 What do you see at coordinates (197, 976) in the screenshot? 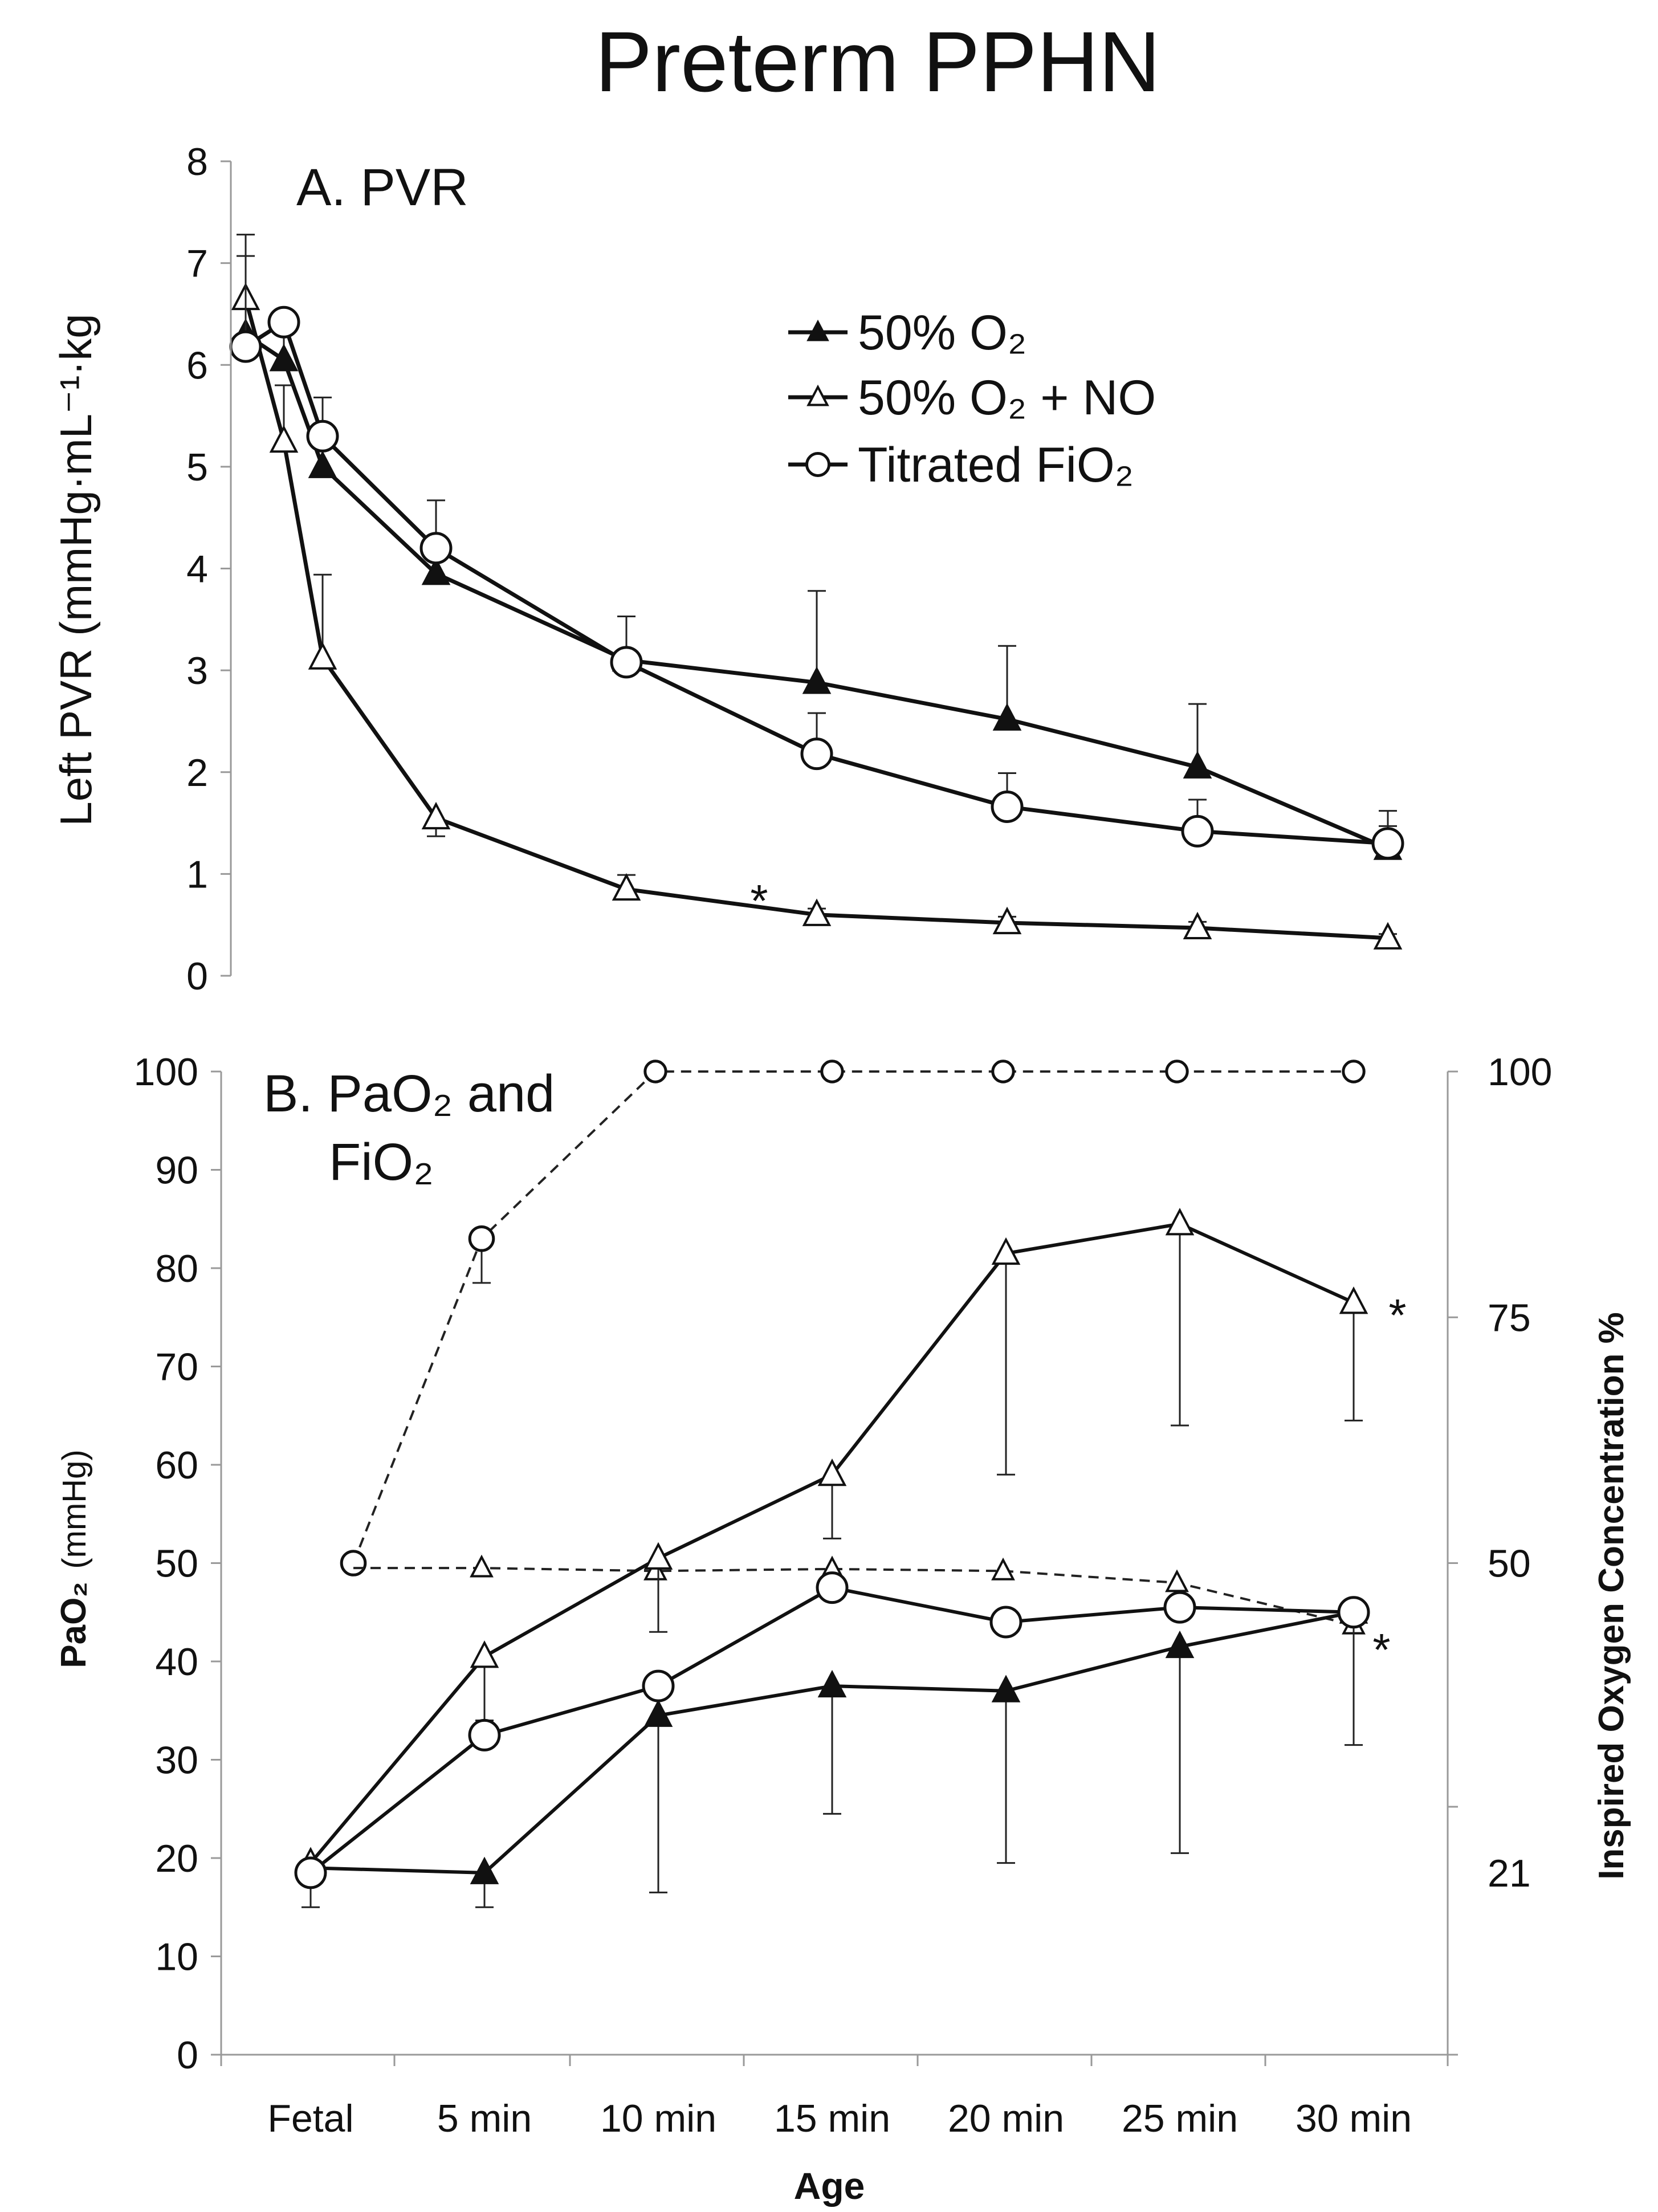
I see `panel-a-y-tick-label: 0` at bounding box center [197, 976].